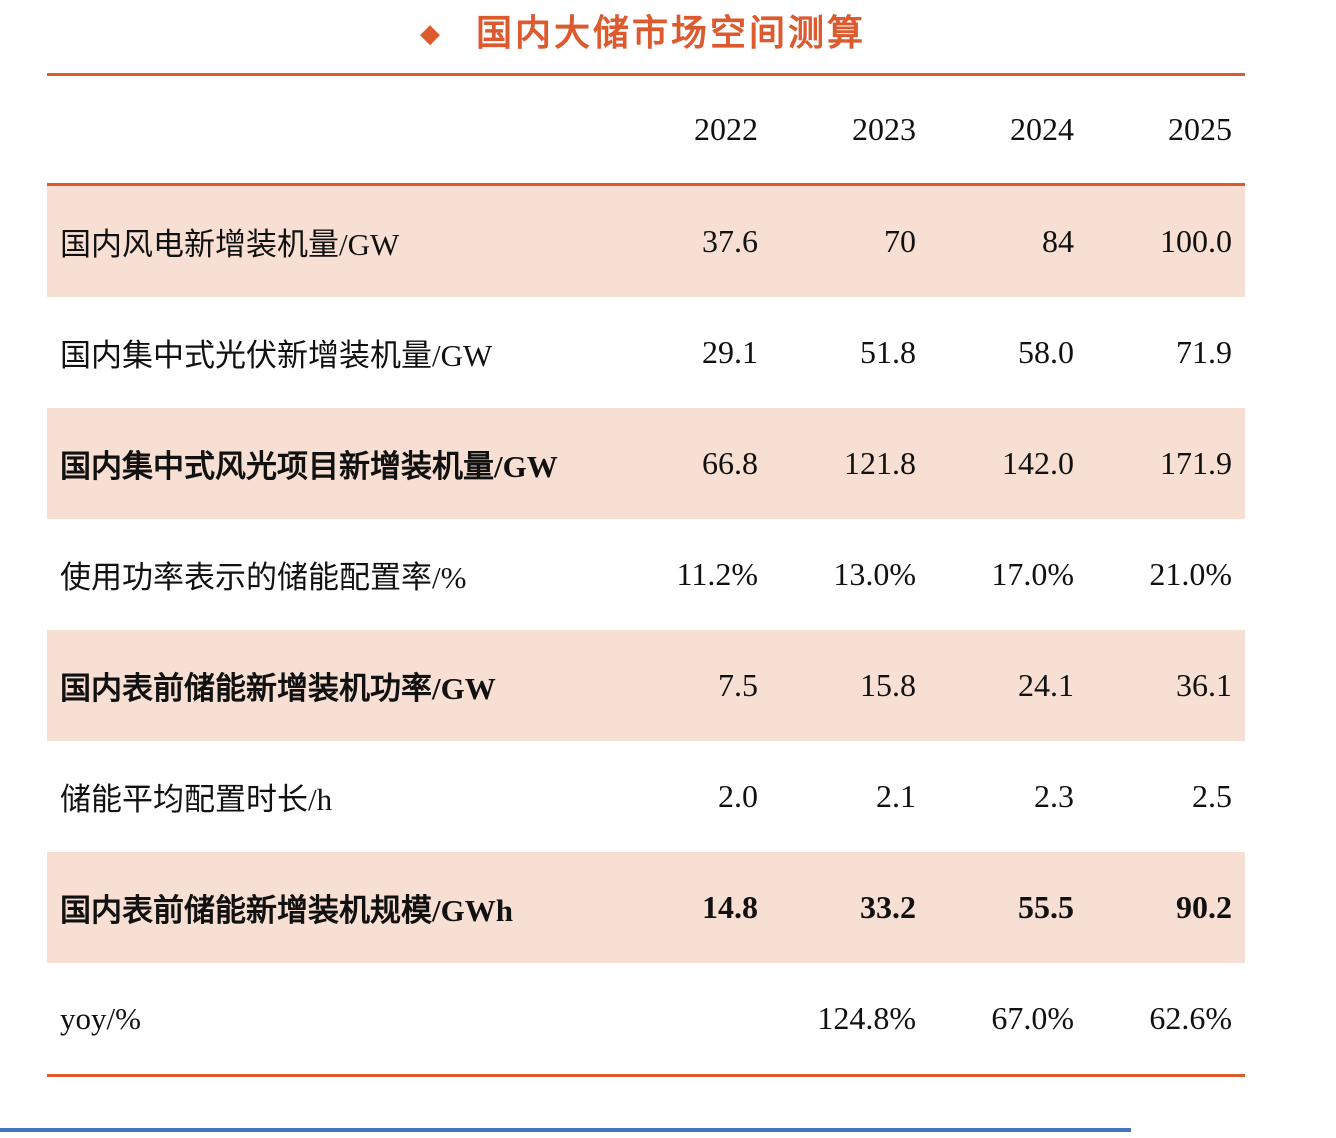 The image size is (1336, 1138). Describe the element at coordinates (1196, 463) in the screenshot. I see `value-cell: 171.9` at that location.